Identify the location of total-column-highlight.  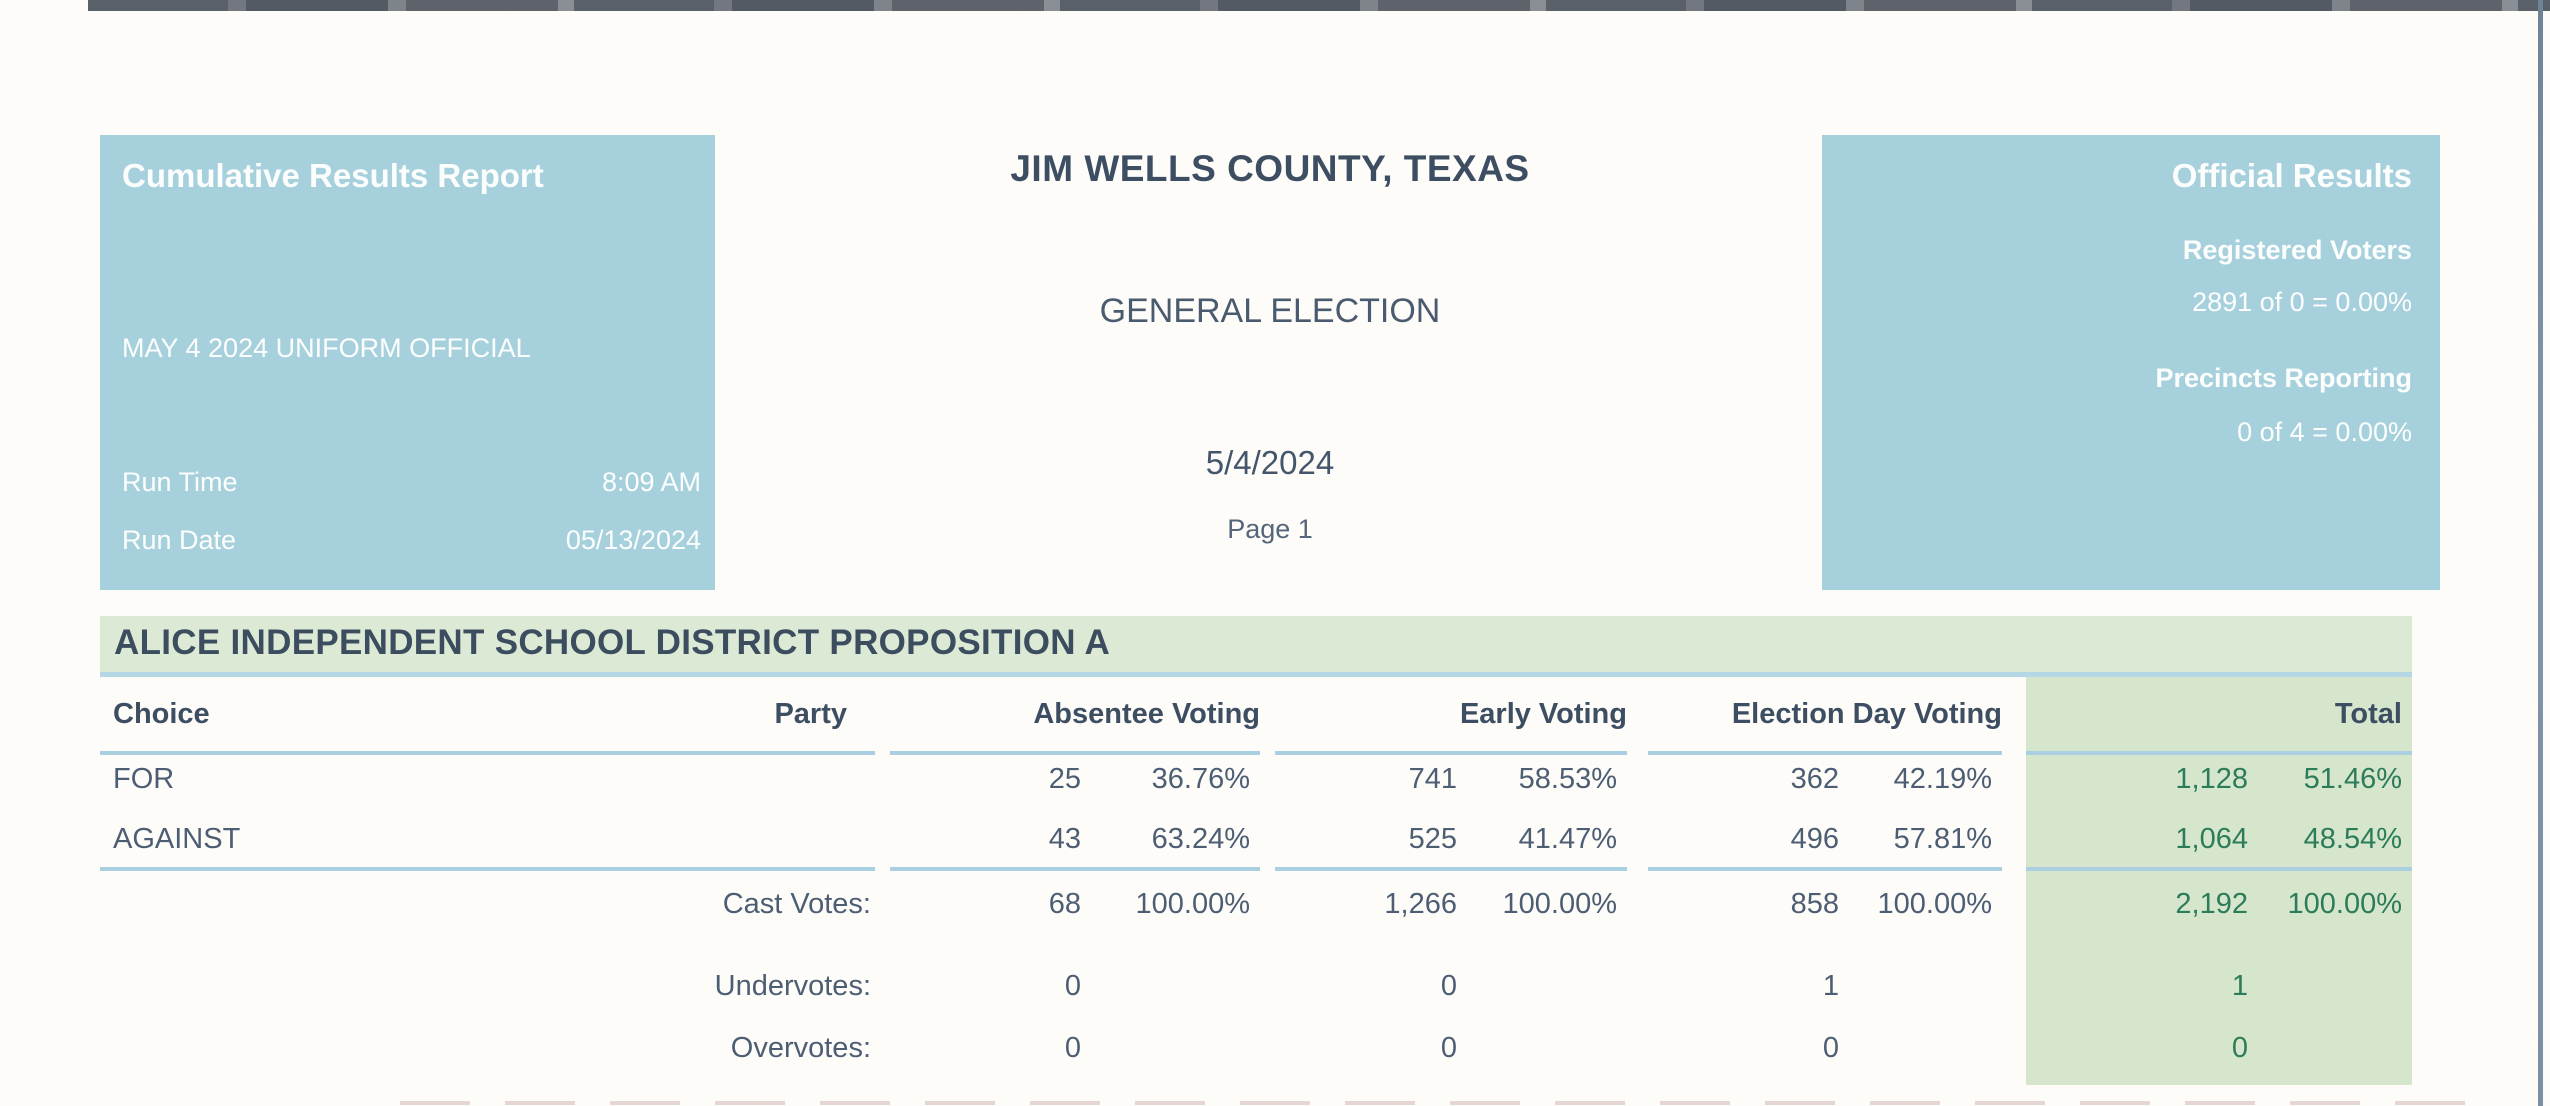
(2219, 881).